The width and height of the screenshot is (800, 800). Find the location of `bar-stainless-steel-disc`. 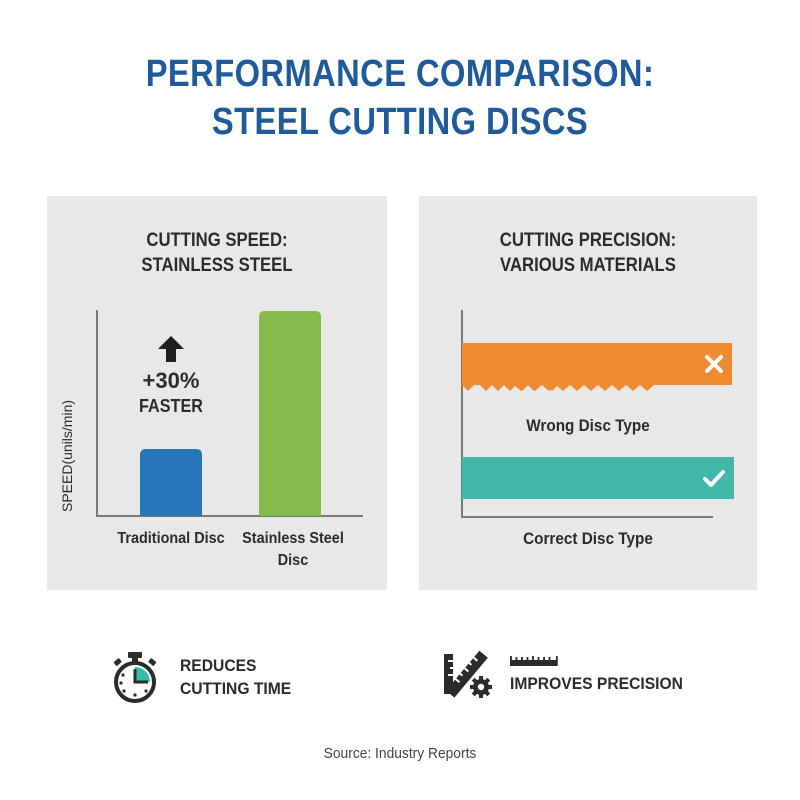

bar-stainless-steel-disc is located at coordinates (290, 413).